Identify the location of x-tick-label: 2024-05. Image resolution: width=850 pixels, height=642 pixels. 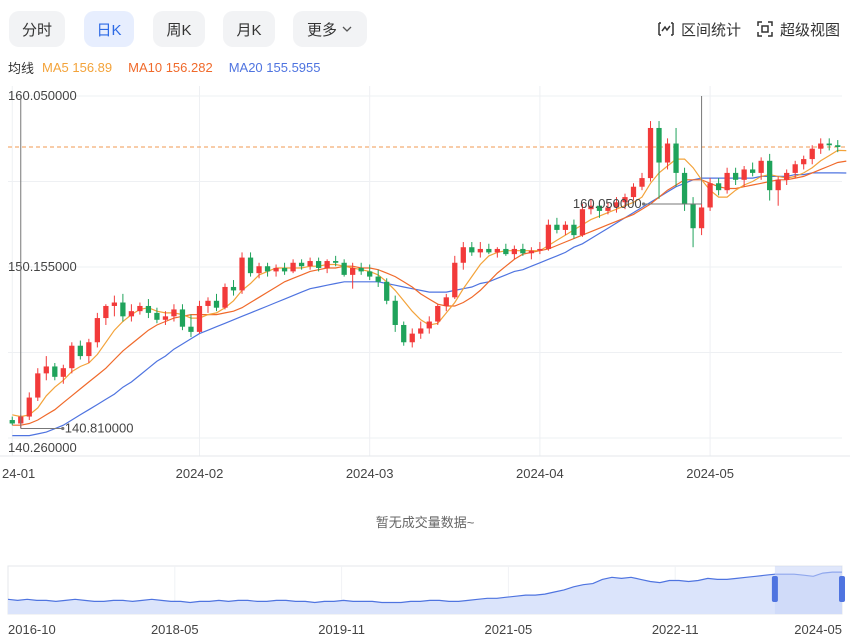
(710, 473).